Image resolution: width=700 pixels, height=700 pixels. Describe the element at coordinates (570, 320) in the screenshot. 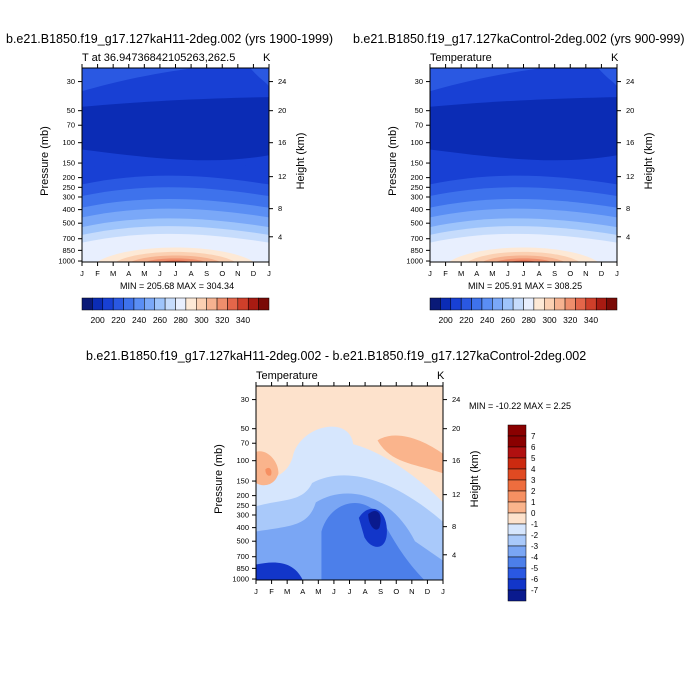

I see `colorbar-label: 320` at that location.